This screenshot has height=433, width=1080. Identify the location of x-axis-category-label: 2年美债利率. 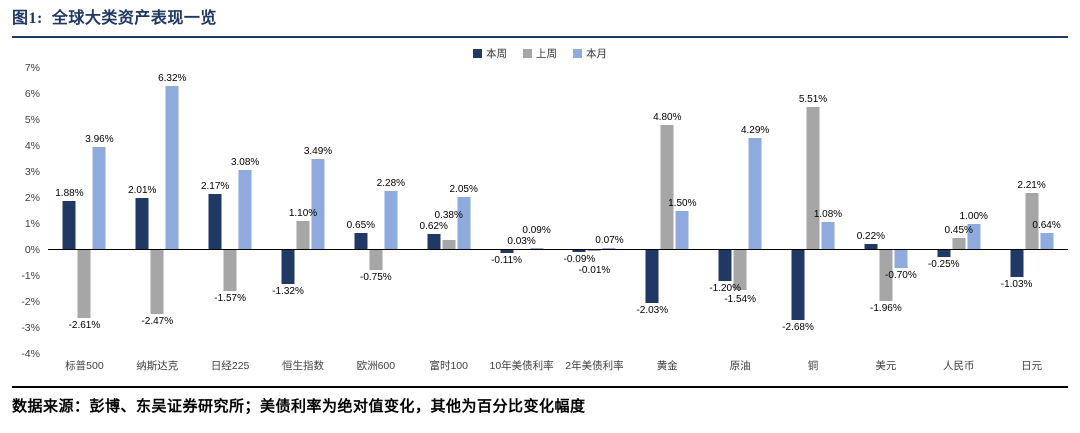
(594, 366).